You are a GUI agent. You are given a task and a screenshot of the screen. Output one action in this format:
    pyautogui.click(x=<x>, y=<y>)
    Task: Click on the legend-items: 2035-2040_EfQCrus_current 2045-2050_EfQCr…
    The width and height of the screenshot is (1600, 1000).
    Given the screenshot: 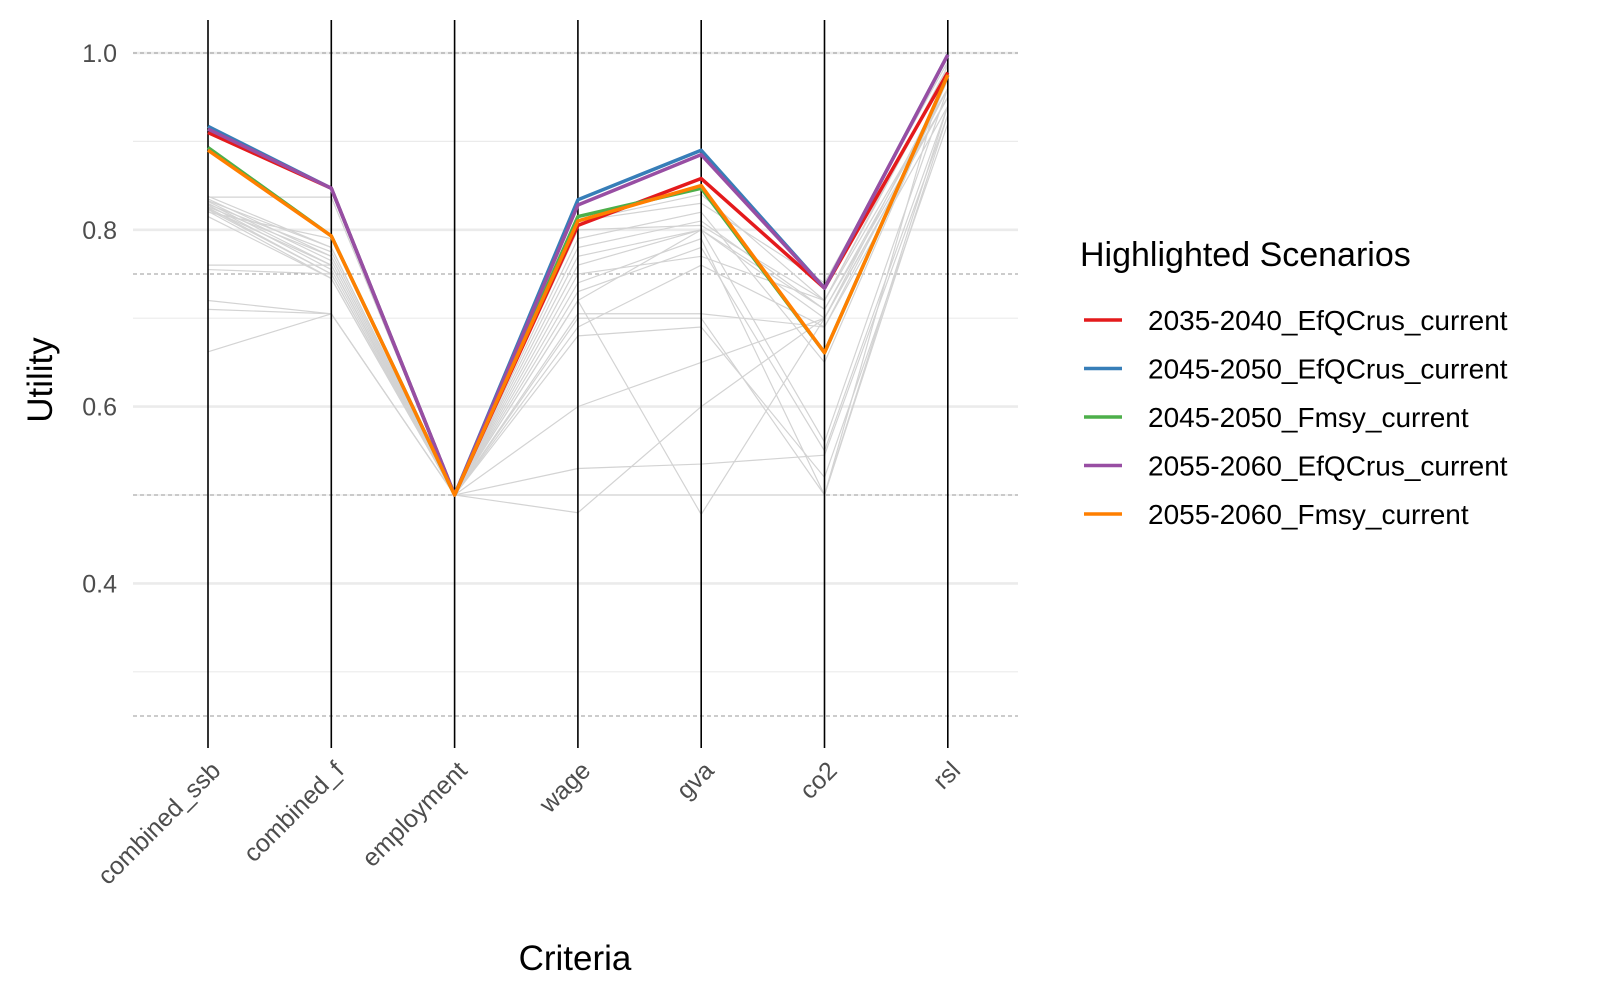 What is the action you would take?
    pyautogui.click(x=1296, y=417)
    